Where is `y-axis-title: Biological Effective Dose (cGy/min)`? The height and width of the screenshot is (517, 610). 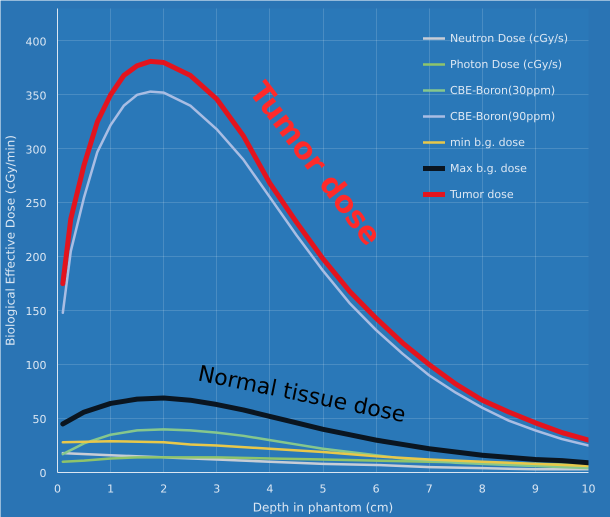
y-axis-title: Biological Effective Dose (cGy/min) is located at coordinates (11, 240).